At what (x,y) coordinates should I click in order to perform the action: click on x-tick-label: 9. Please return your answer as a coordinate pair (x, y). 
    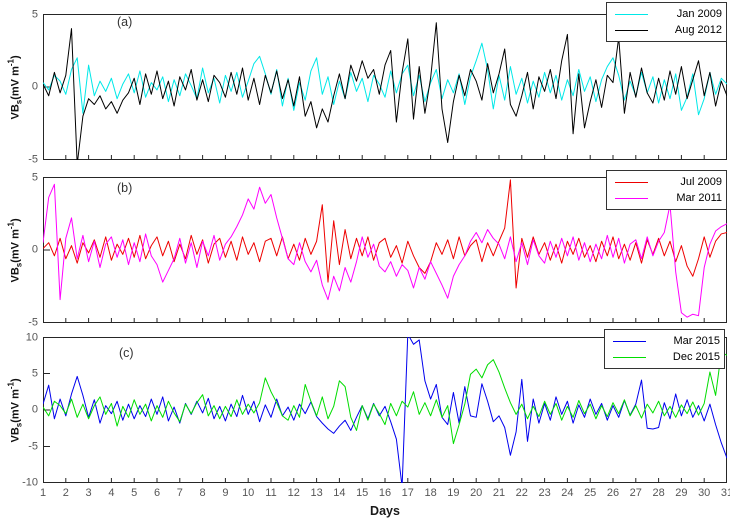
    Looking at the image, I should click on (225, 493).